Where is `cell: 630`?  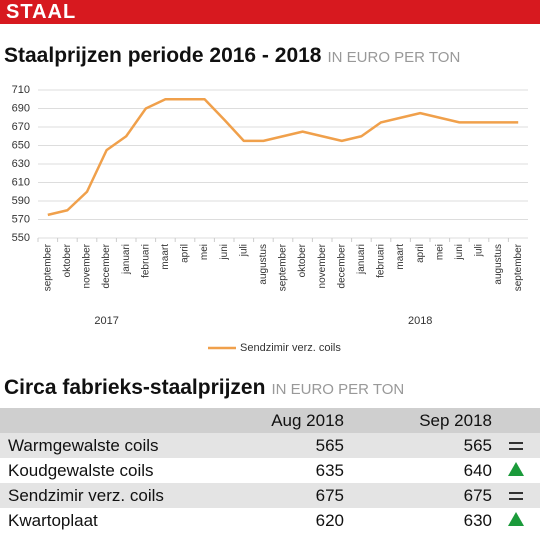 cell: 630 is located at coordinates (477, 520).